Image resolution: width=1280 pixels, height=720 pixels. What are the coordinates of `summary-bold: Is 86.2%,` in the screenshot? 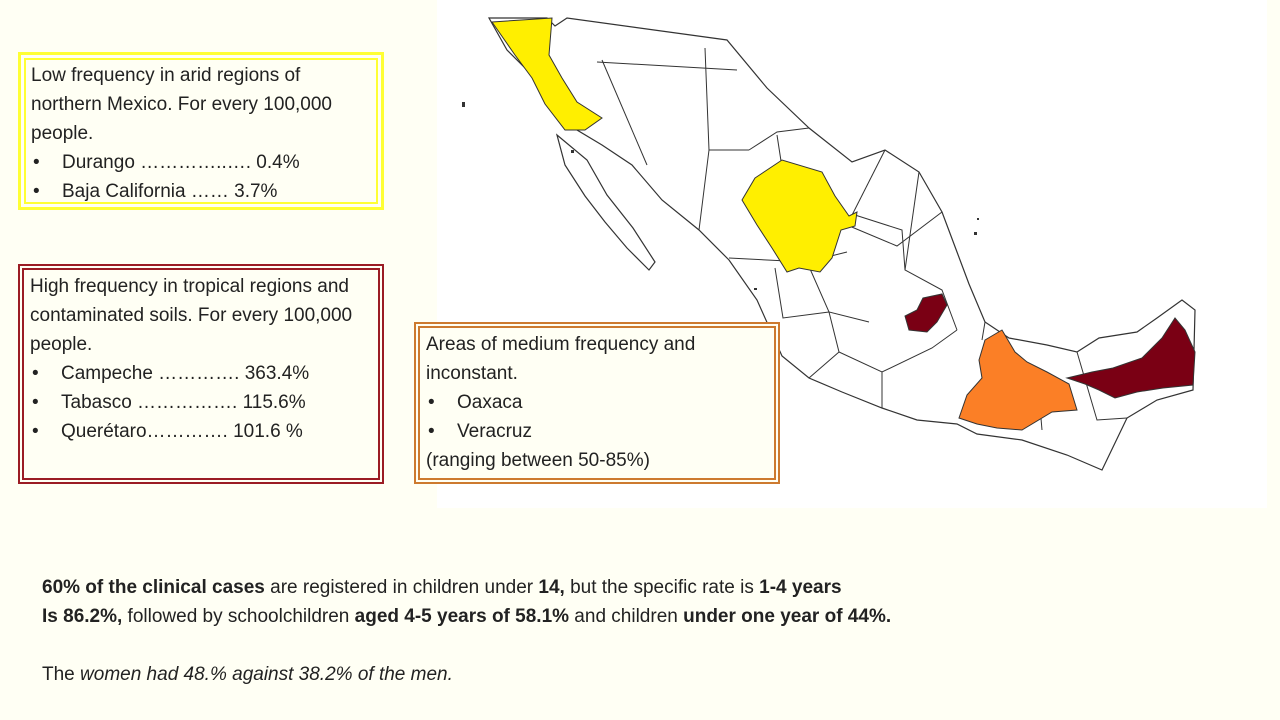 It's located at (82, 616).